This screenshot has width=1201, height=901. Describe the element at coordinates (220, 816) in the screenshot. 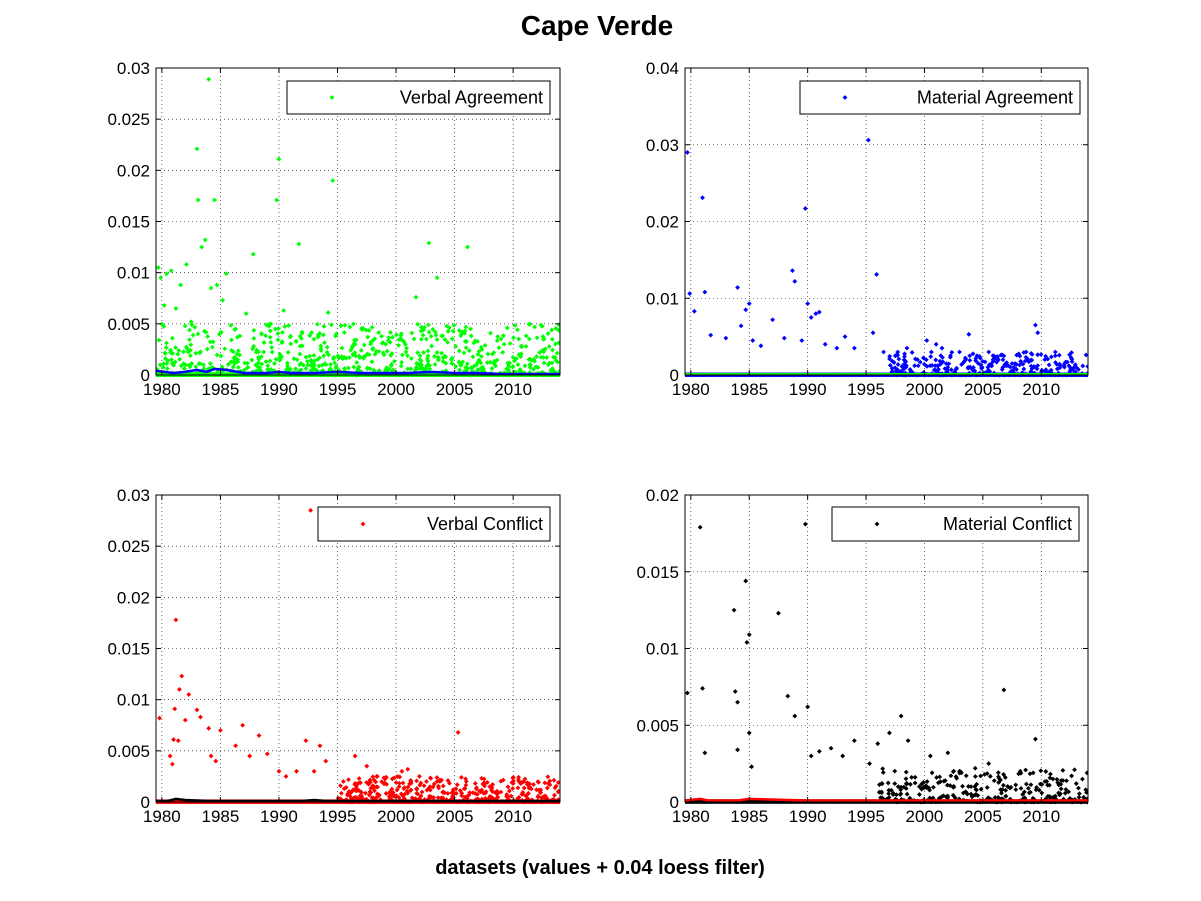

I see `x-tick-label: 1985` at that location.